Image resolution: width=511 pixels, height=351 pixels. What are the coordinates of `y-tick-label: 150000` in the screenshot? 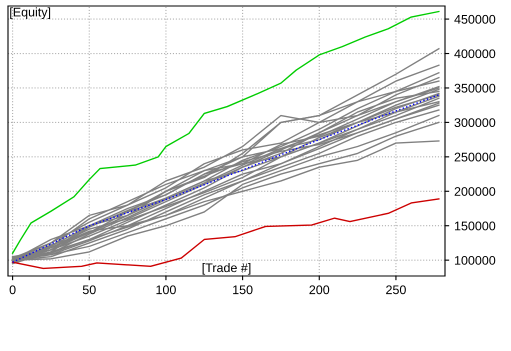 It's located at (475, 226).